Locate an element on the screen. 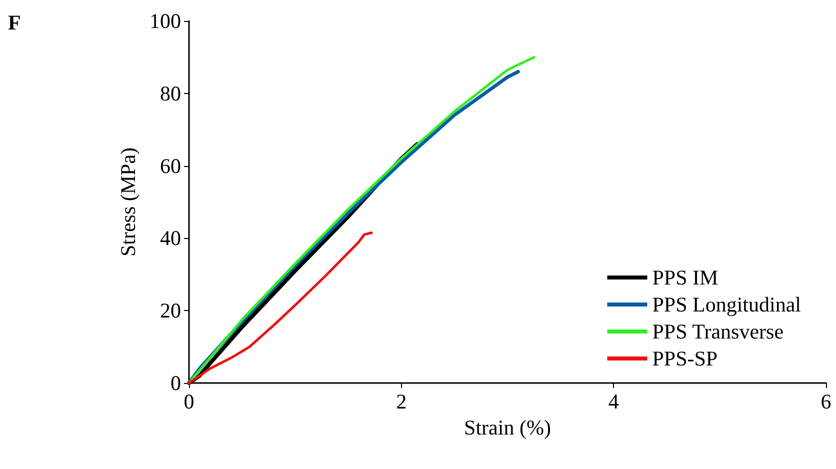  x-tick-label: 2 is located at coordinates (401, 402).